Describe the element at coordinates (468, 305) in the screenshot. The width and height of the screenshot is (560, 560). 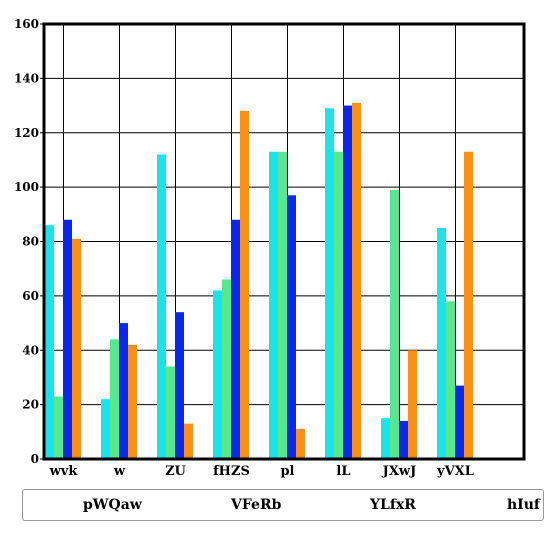
I see `bar-hIuf-yVXL` at that location.